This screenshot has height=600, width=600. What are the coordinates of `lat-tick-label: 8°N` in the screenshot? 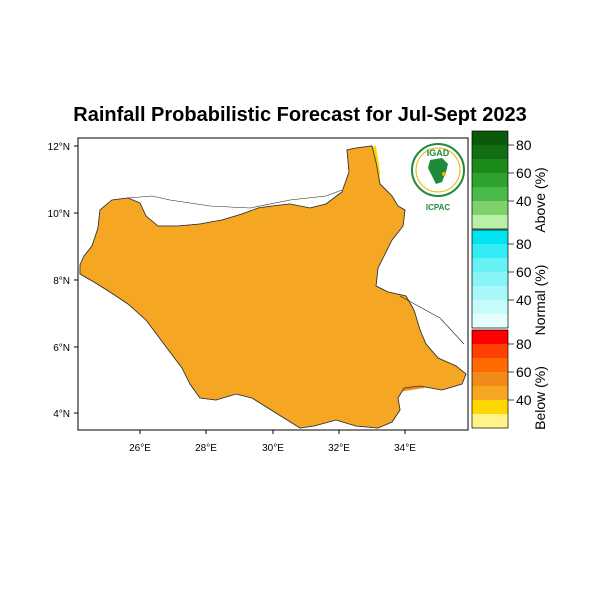 It's located at (61, 281).